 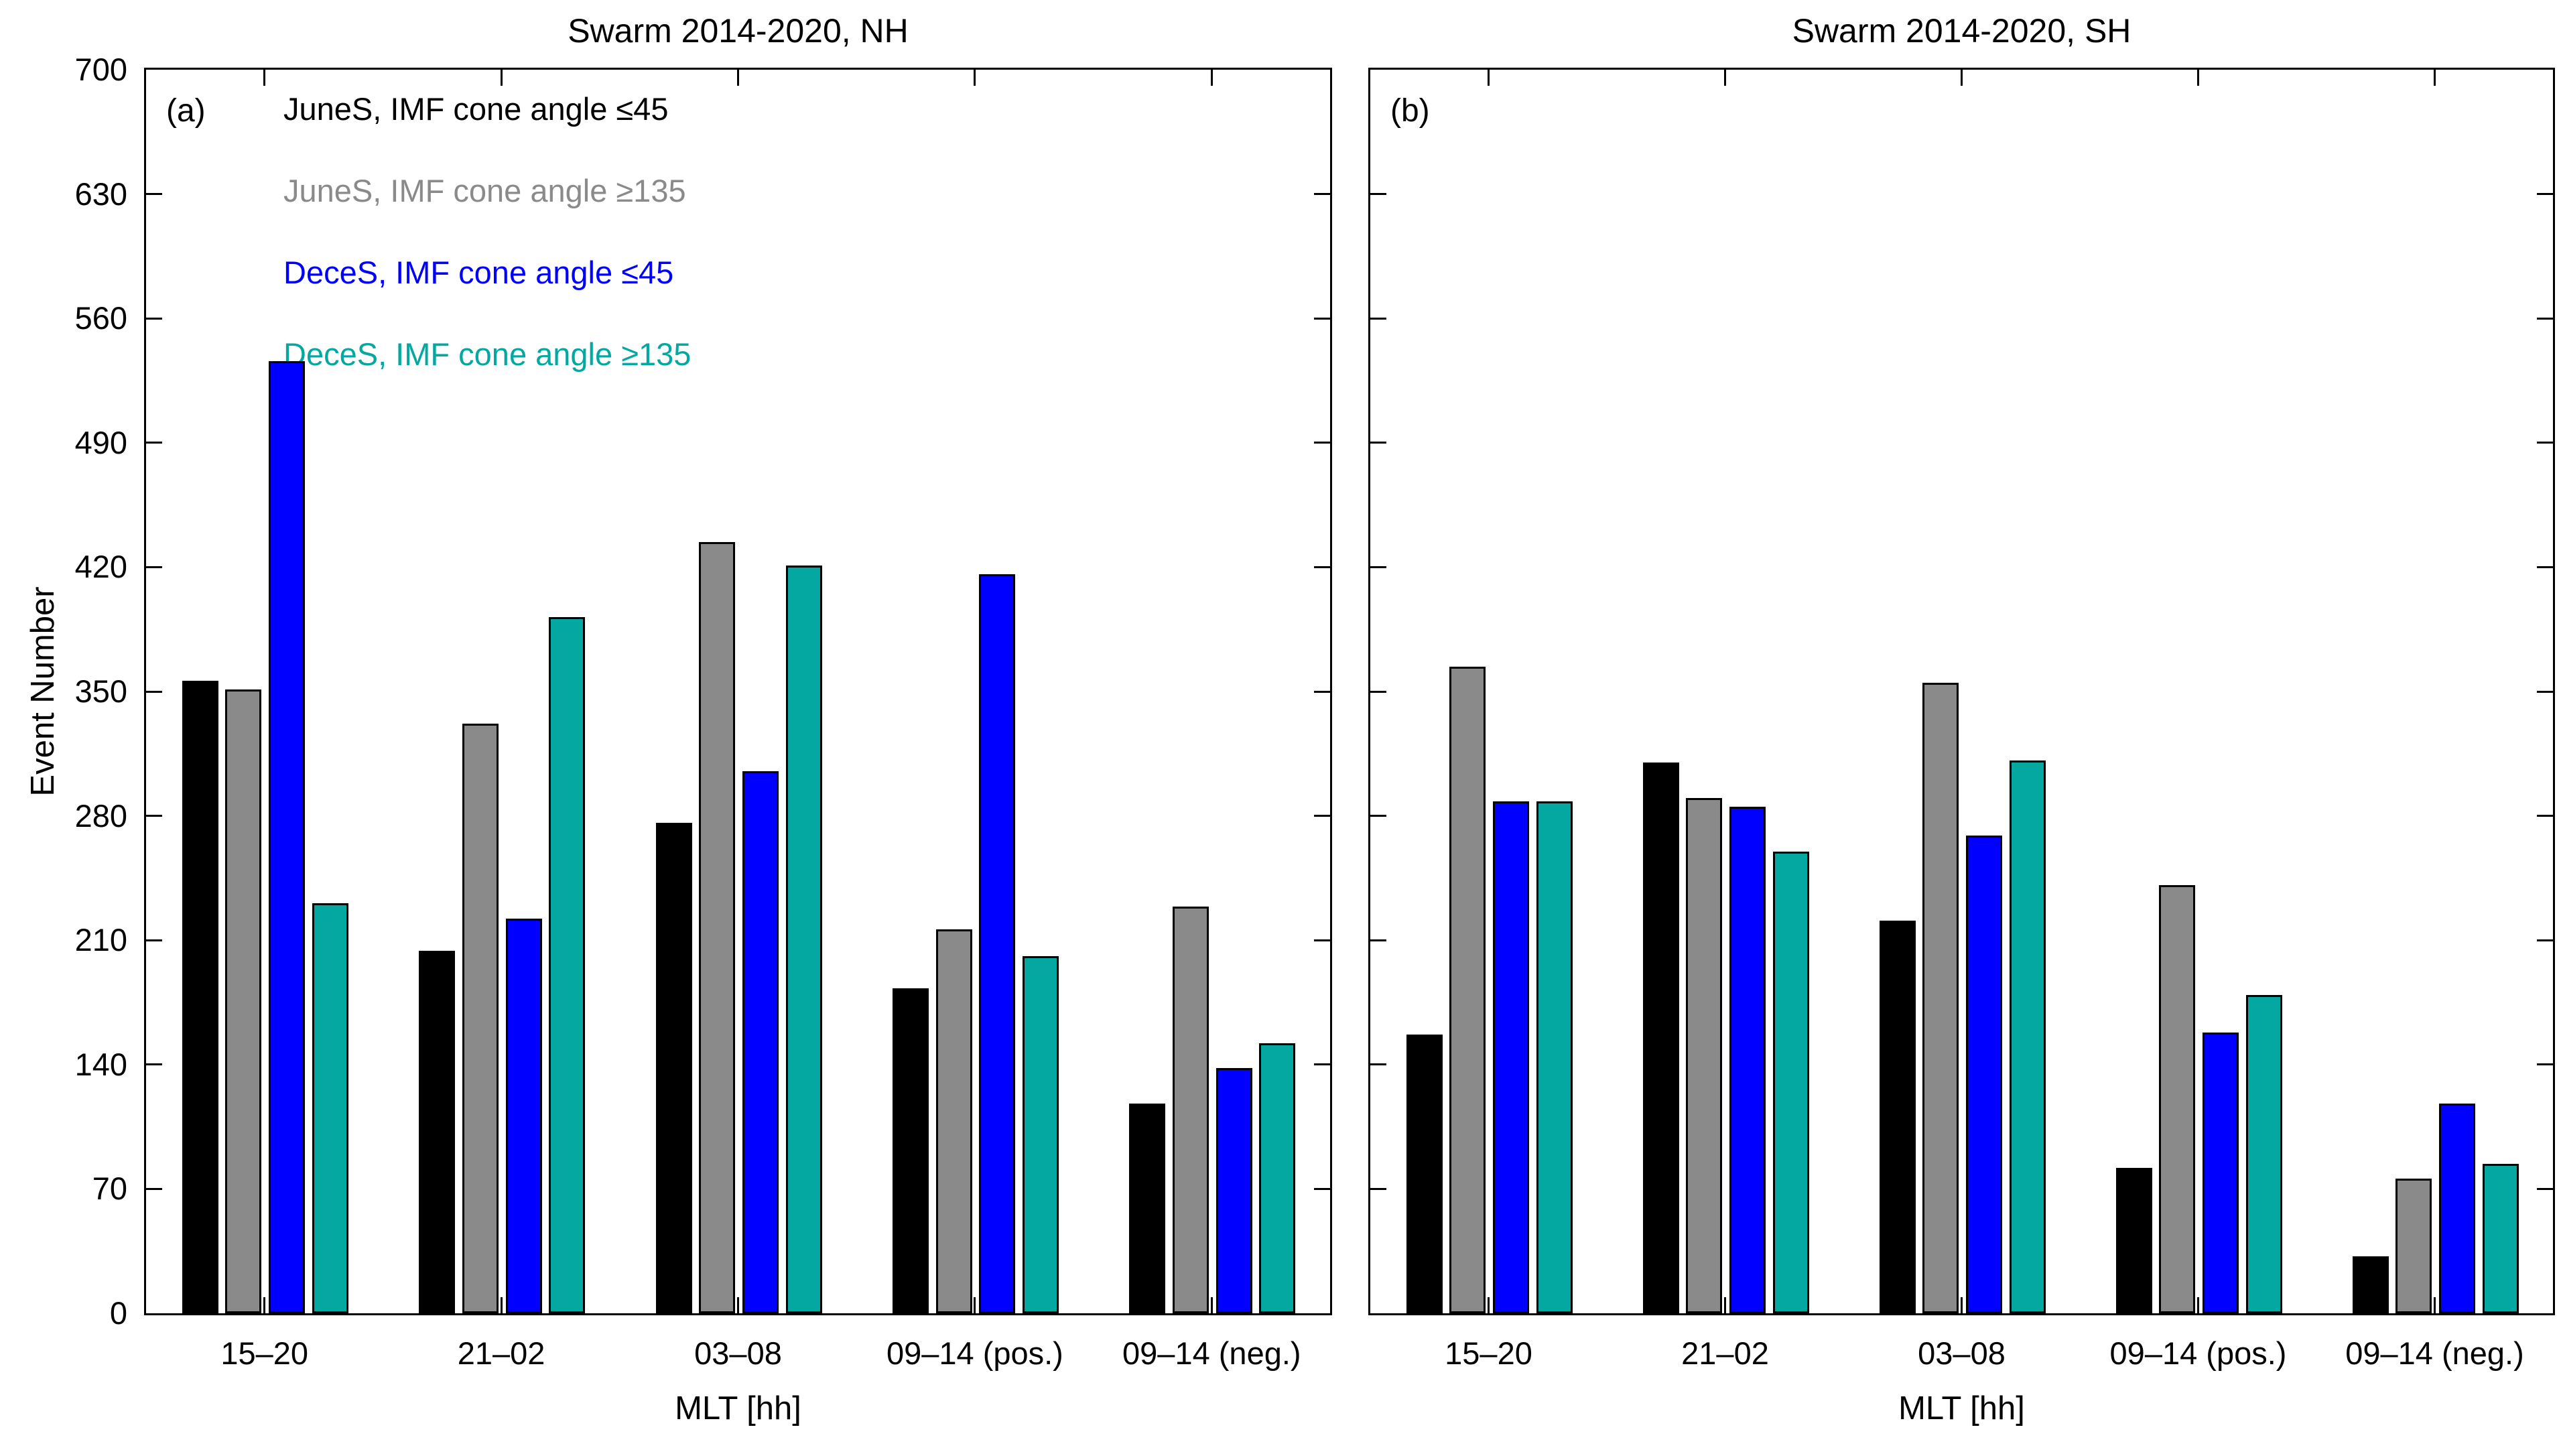 I want to click on legend-entry-junes-ge135: JuneS, IMF cone angle ≥135, so click(x=484, y=190).